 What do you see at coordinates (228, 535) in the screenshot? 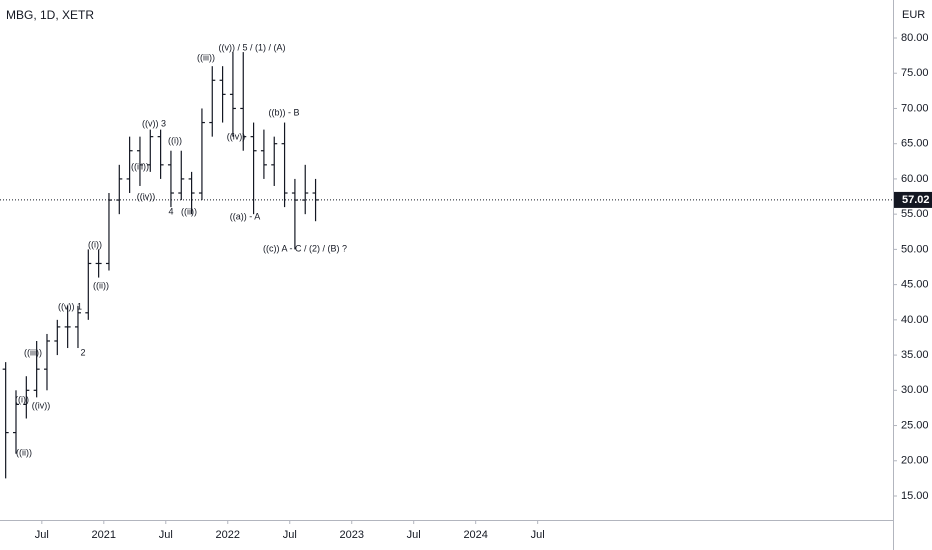
I see `x-tick-label: 2022` at bounding box center [228, 535].